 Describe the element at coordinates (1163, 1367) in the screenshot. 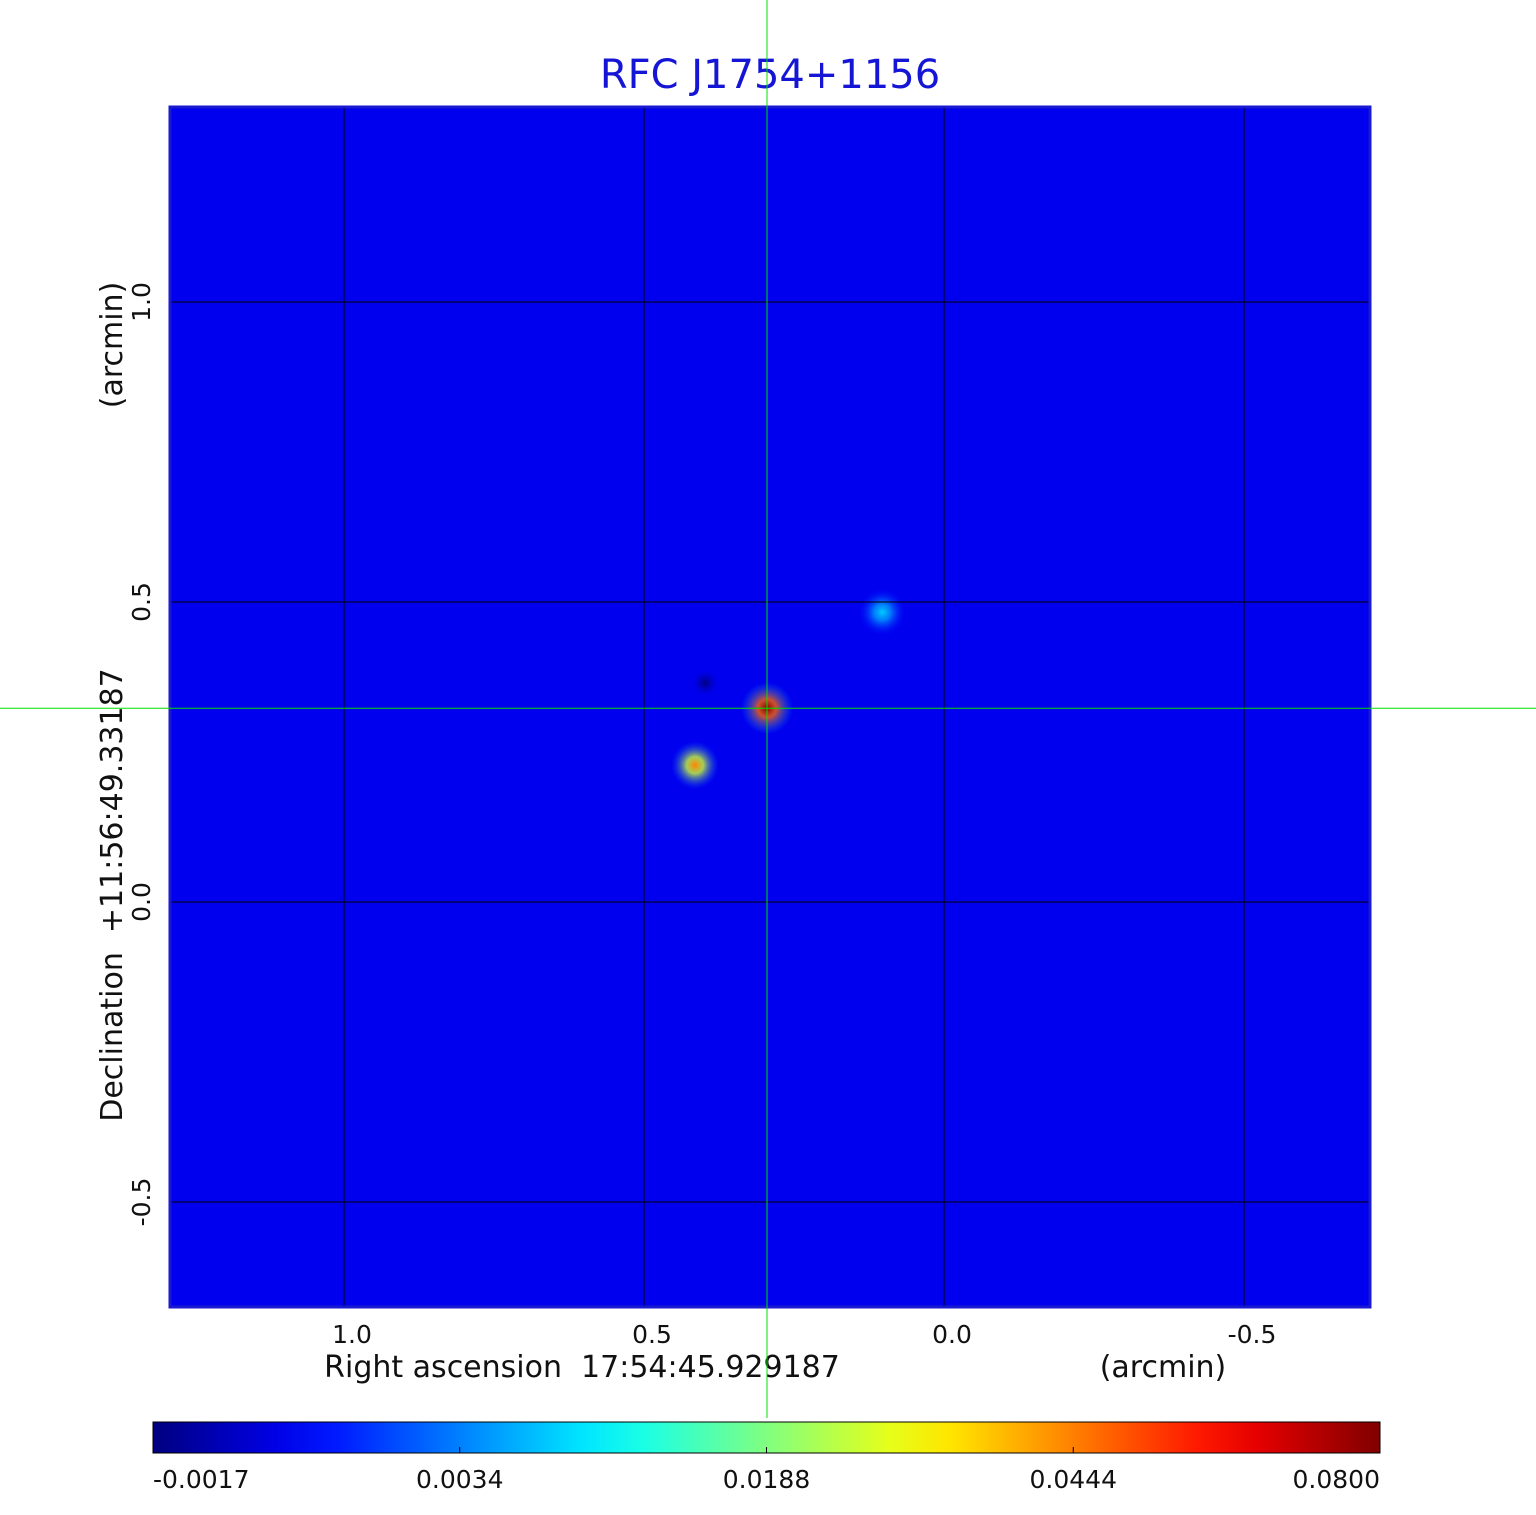

I see `x-axis-unit: (arcmin)` at that location.